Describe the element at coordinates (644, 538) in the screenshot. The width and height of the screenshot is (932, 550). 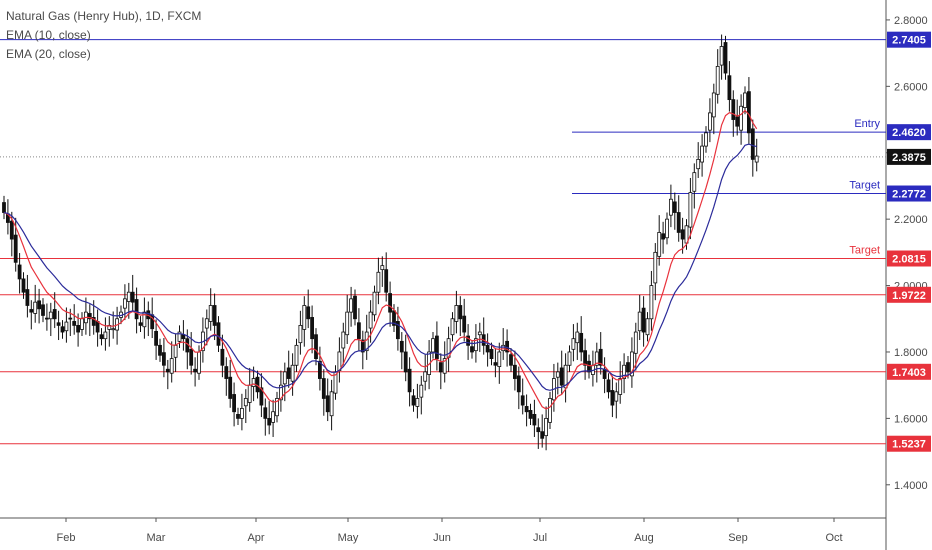
I see `x-tick-label: Aug` at that location.